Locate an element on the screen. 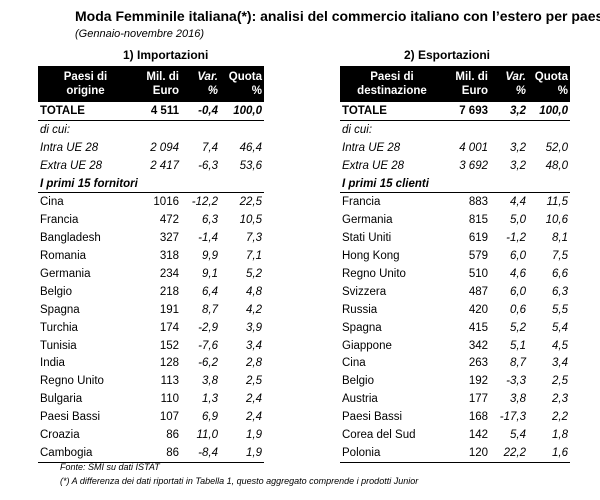 Image resolution: width=600 pixels, height=500 pixels. country-cell: Francia is located at coordinates (59, 220).